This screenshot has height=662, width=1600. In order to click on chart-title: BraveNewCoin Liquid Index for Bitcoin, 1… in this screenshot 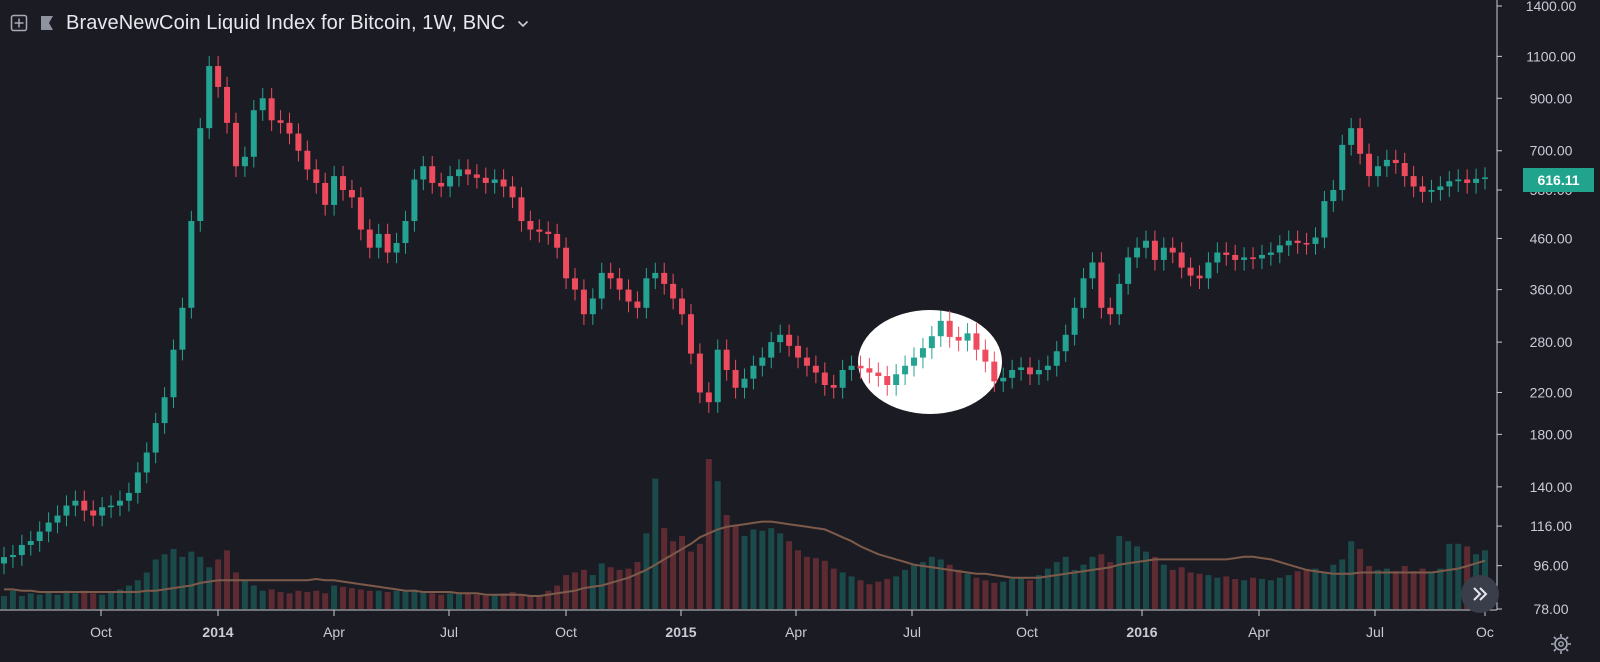, I will do `click(286, 22)`.